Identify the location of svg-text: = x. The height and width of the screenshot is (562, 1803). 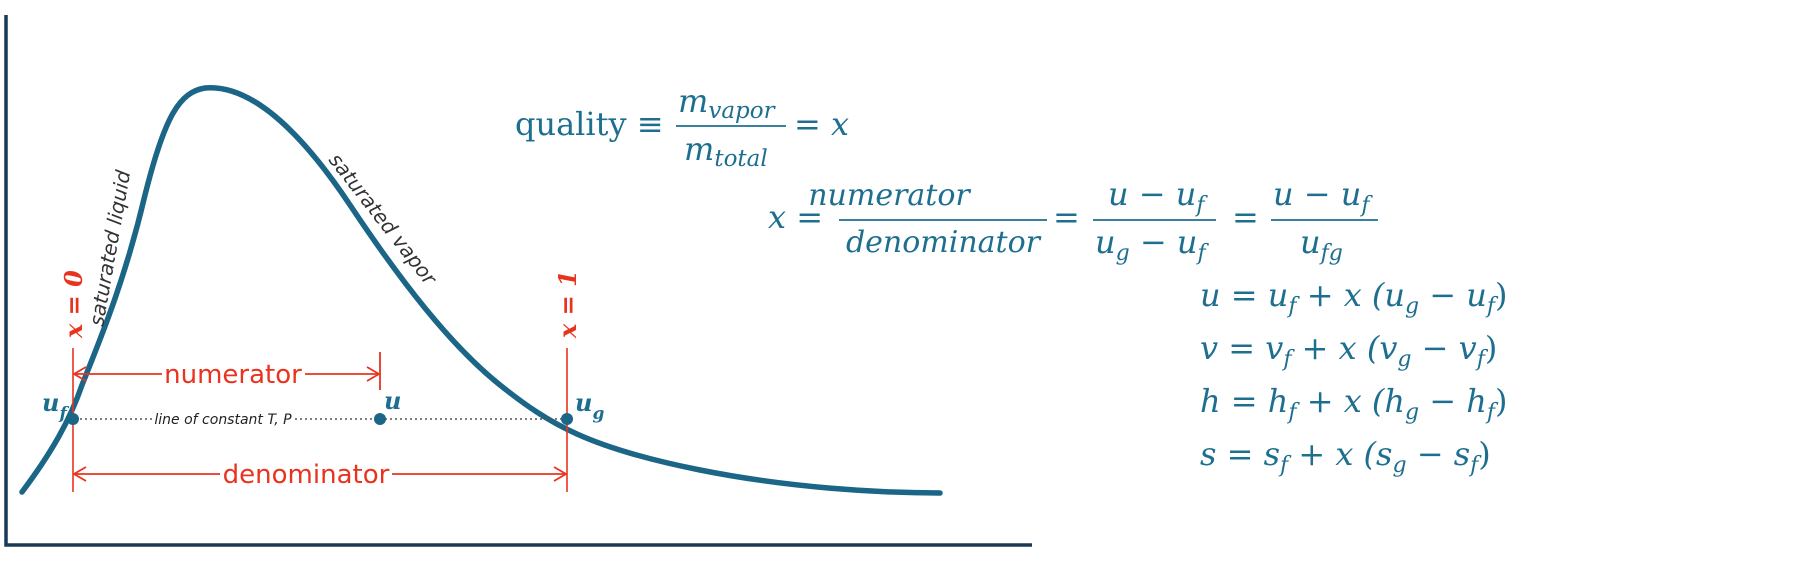
(821, 124).